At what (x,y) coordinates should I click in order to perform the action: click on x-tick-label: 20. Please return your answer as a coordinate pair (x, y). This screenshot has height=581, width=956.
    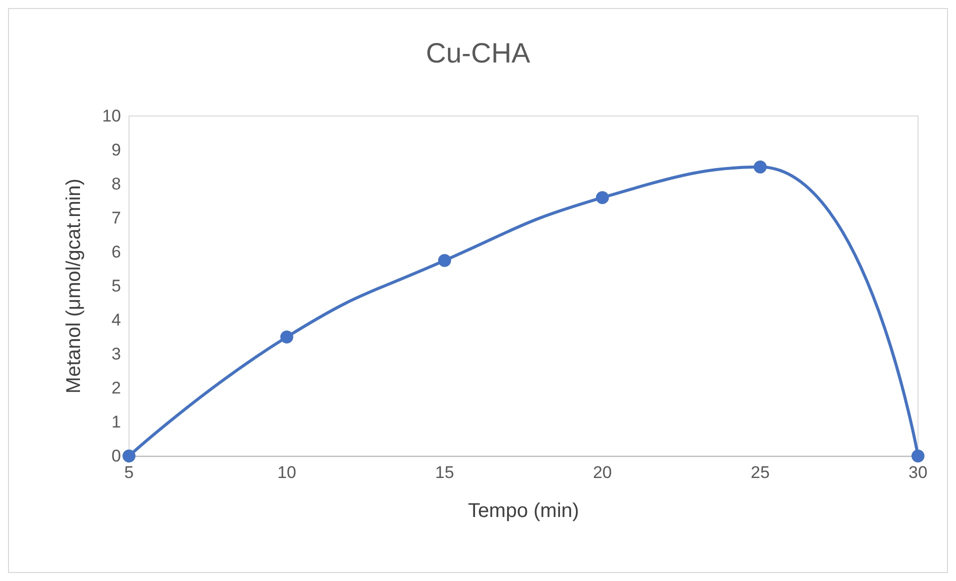
    Looking at the image, I should click on (602, 472).